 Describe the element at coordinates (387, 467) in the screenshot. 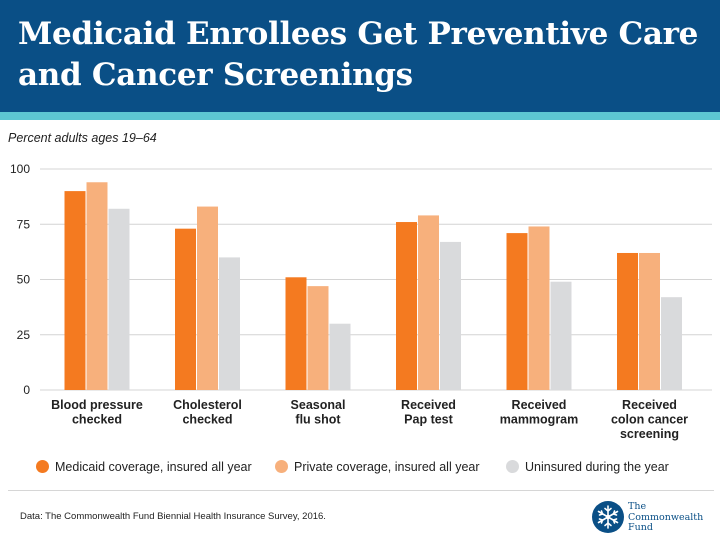

I see `legend-label-private: Private coverage, insured all year` at that location.